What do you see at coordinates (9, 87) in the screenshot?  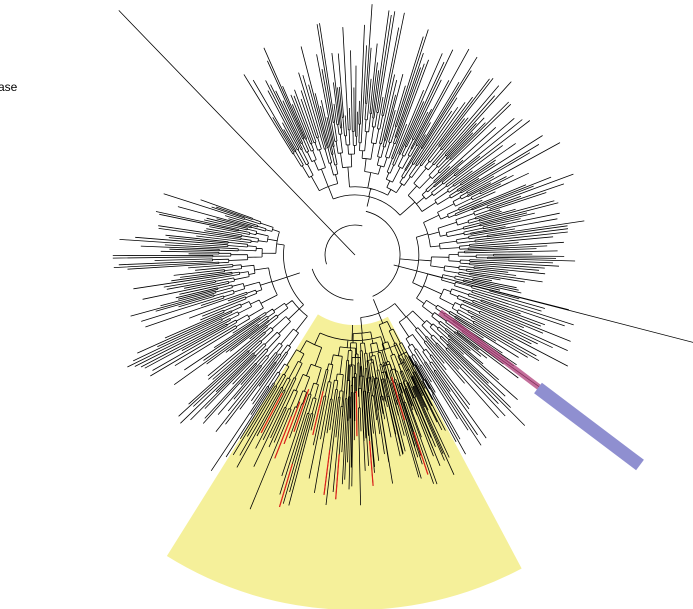 I see `clade-label: ase` at bounding box center [9, 87].